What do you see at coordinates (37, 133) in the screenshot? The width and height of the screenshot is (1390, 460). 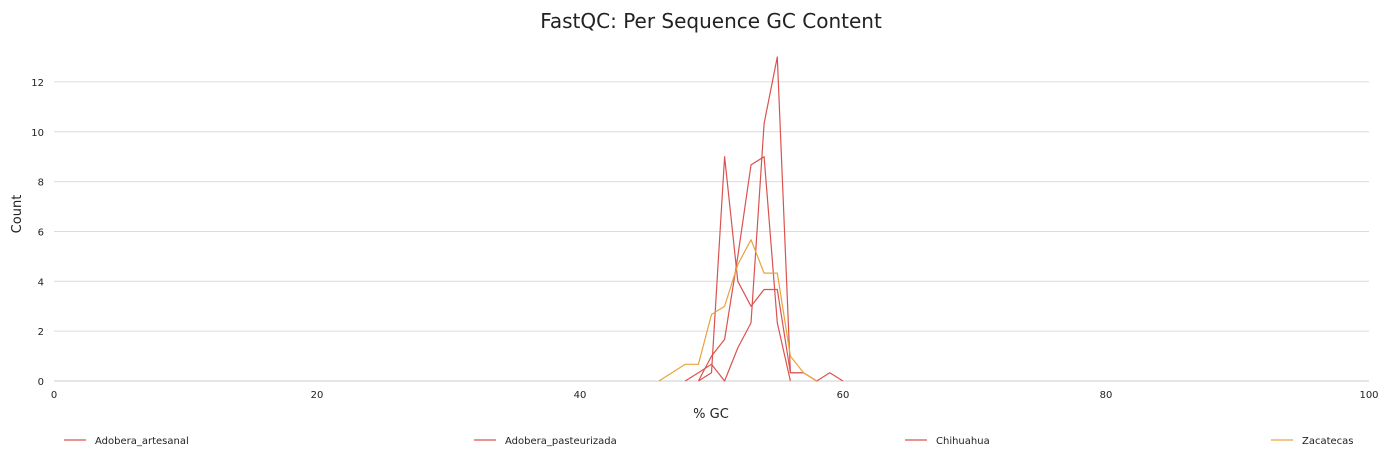 I see `y-tick-label: 10` at bounding box center [37, 133].